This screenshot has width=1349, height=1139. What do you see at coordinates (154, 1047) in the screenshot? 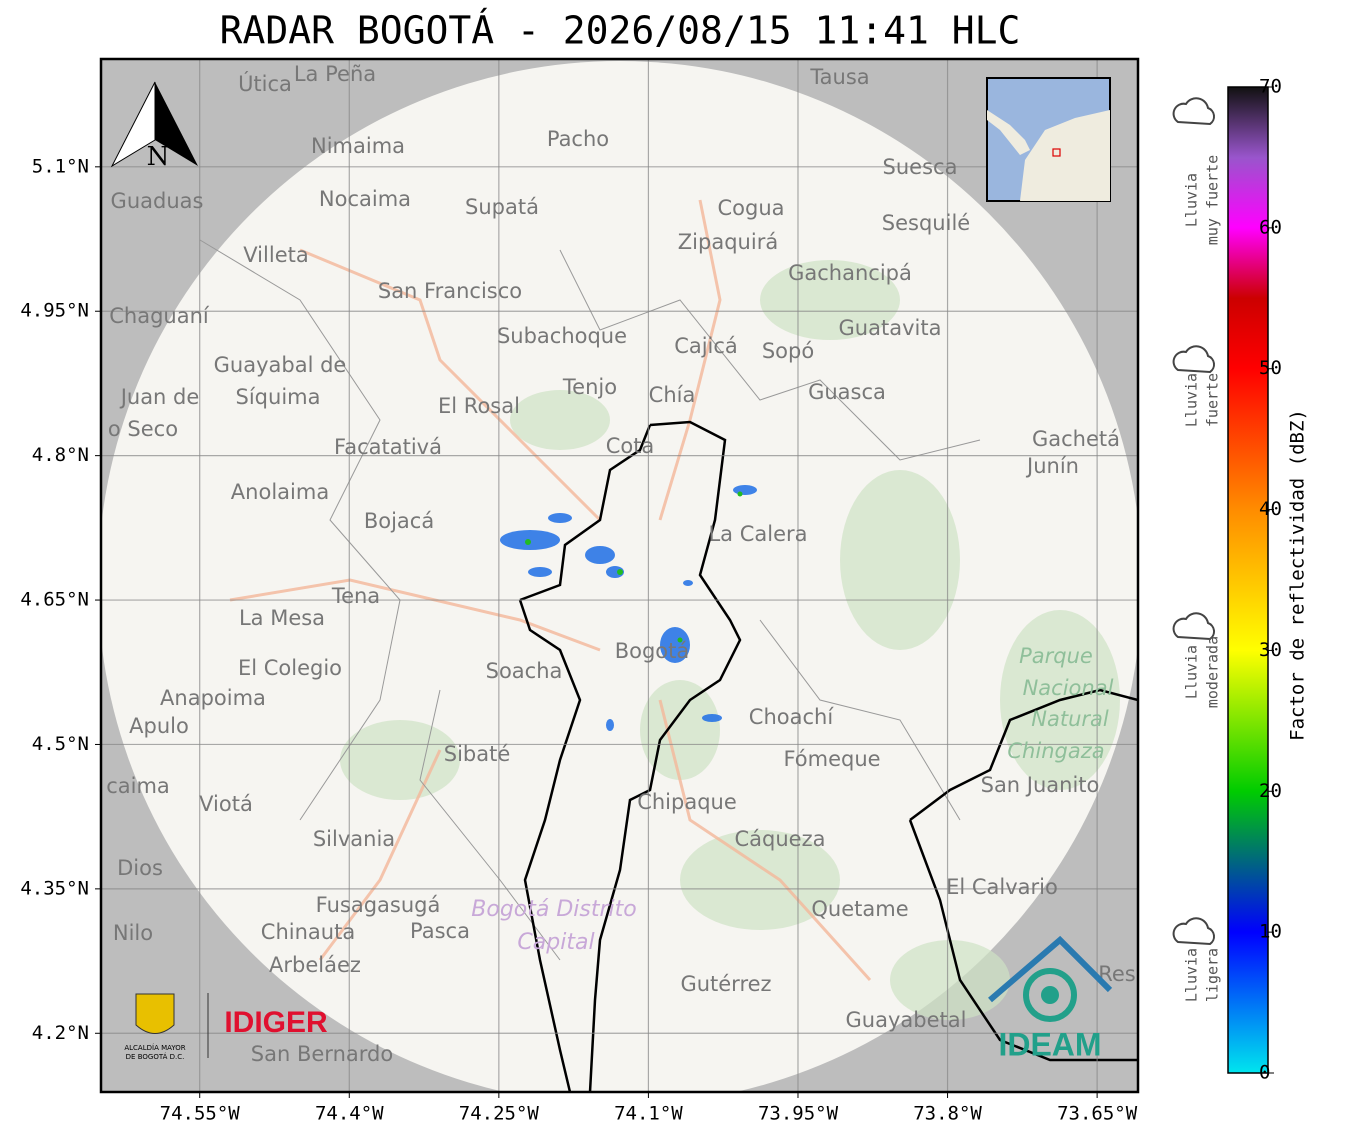
I see `alcaldia-text: ALCALDÍA MAYOR` at bounding box center [154, 1047].